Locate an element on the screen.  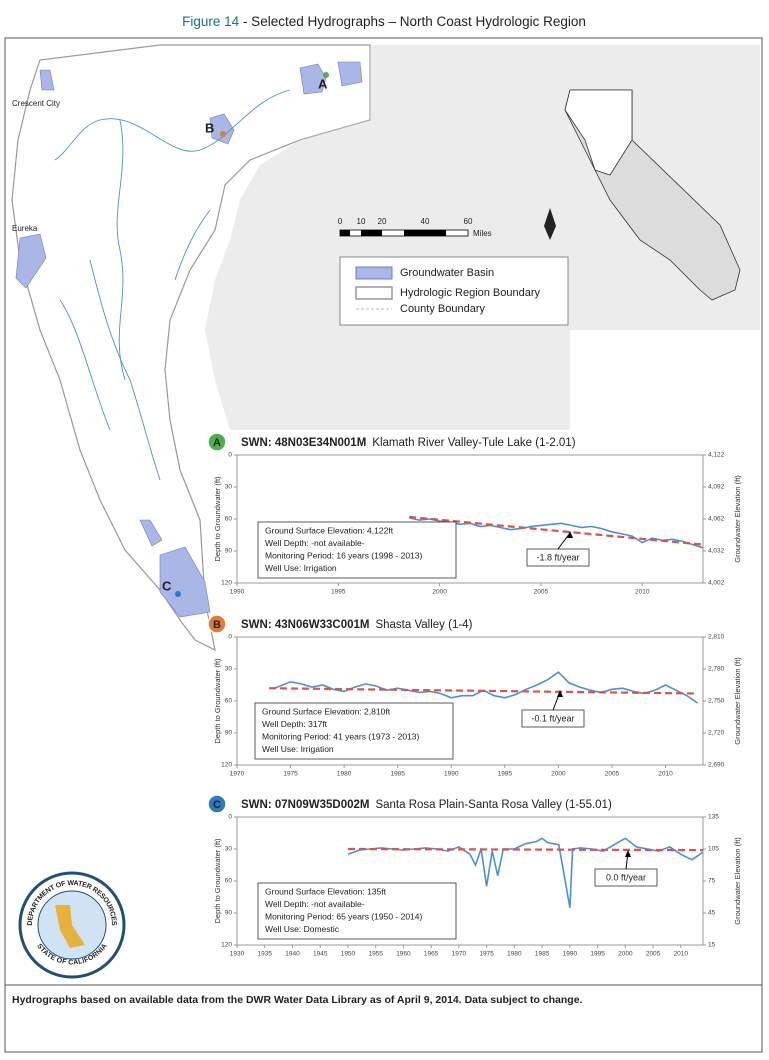
north-arrow: N is located at coordinates (550, 224).